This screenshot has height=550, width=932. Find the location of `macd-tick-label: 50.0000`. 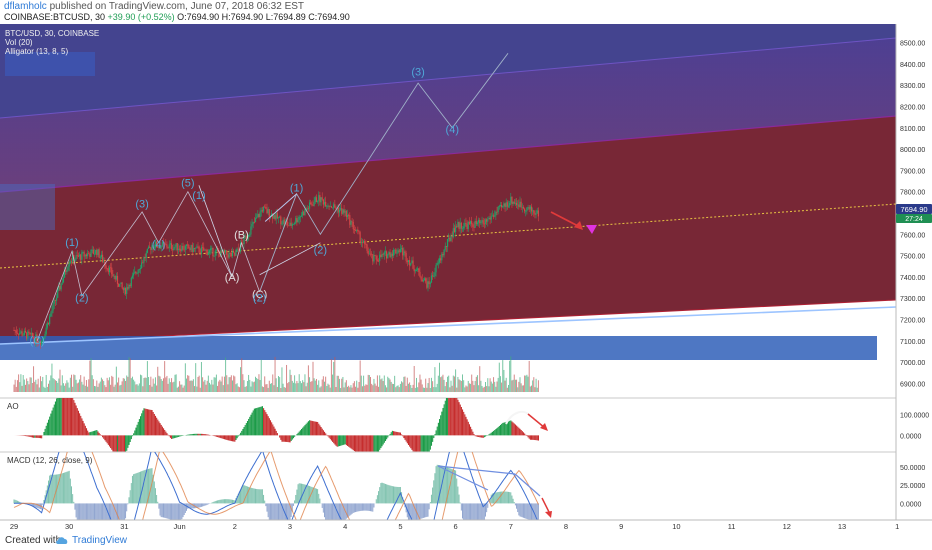

macd-tick-label: 50.0000 is located at coordinates (912, 468).